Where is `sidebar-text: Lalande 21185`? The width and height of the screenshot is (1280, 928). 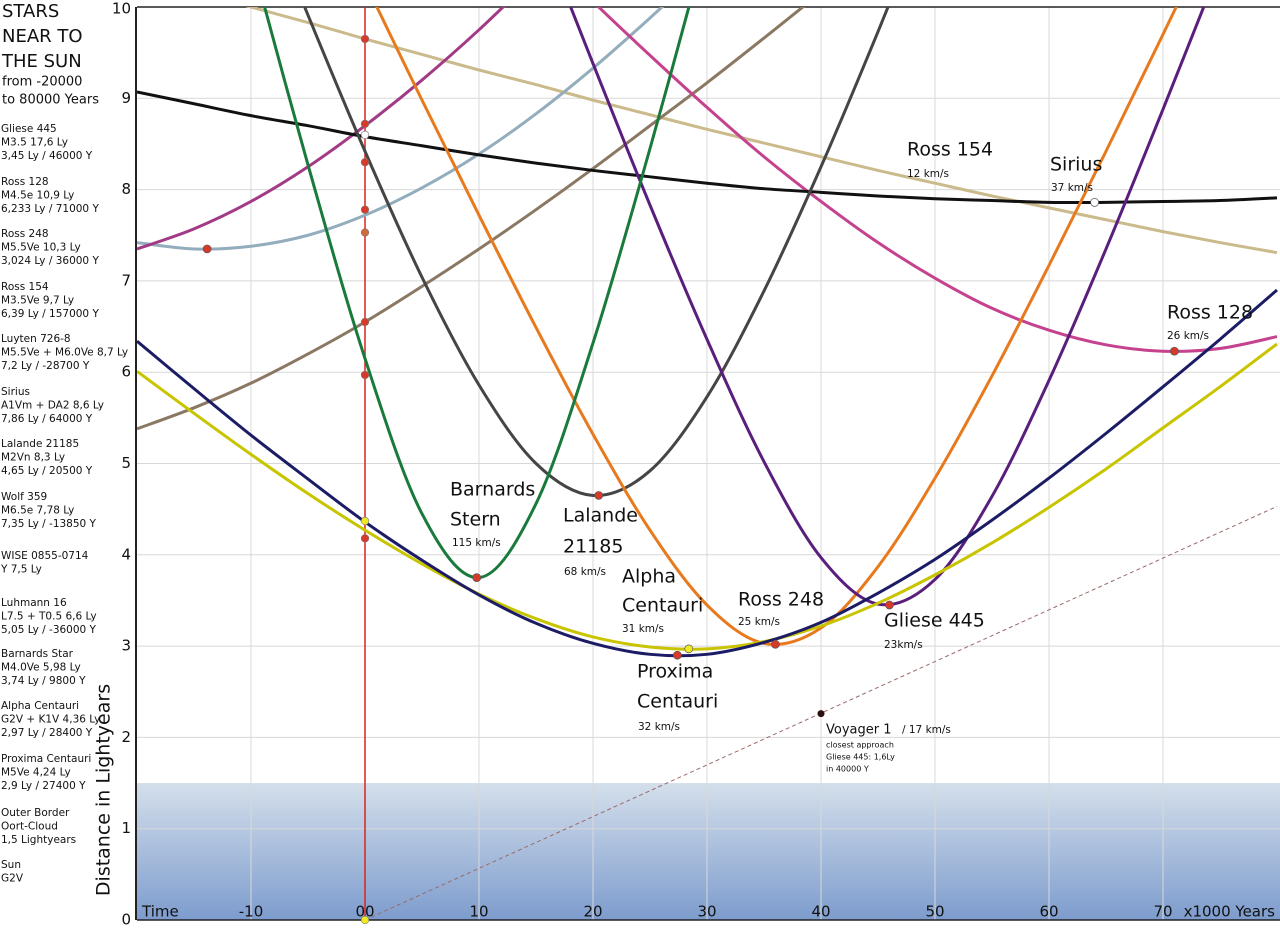
sidebar-text: Lalande 21185 is located at coordinates (40, 444).